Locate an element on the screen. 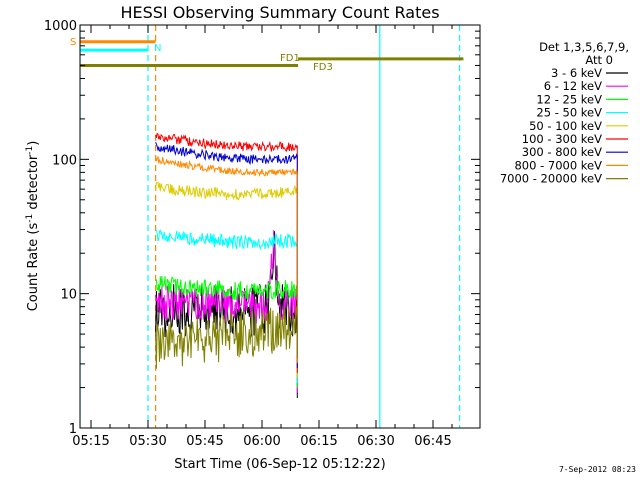 The width and height of the screenshot is (640, 480). y-tick-label: 100 is located at coordinates (64, 160).